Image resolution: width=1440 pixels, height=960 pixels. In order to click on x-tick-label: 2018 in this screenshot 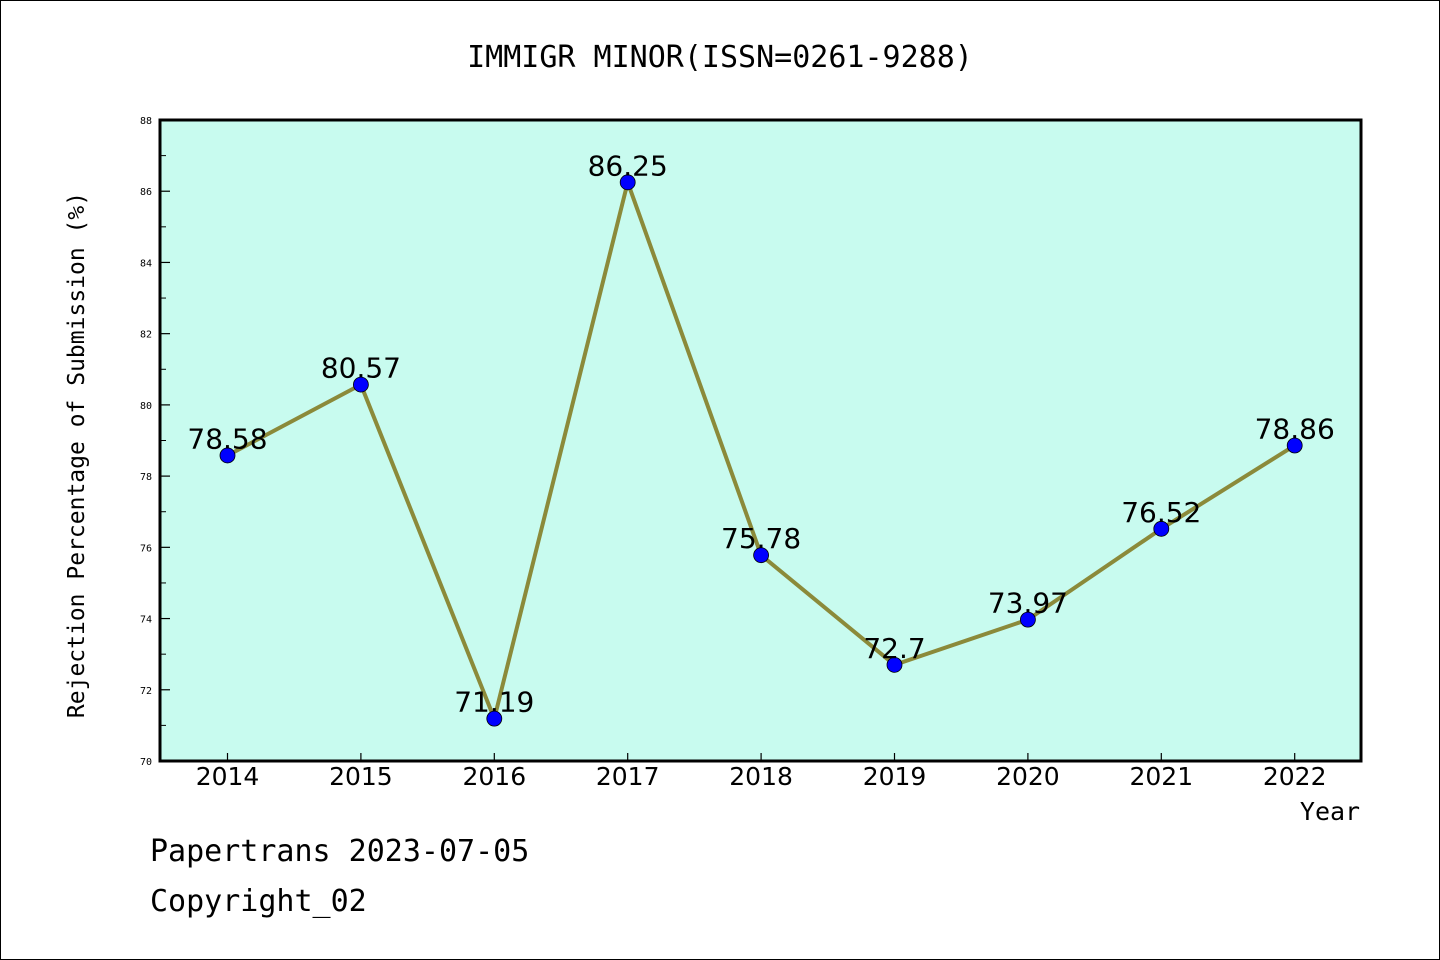, I will do `click(761, 776)`.